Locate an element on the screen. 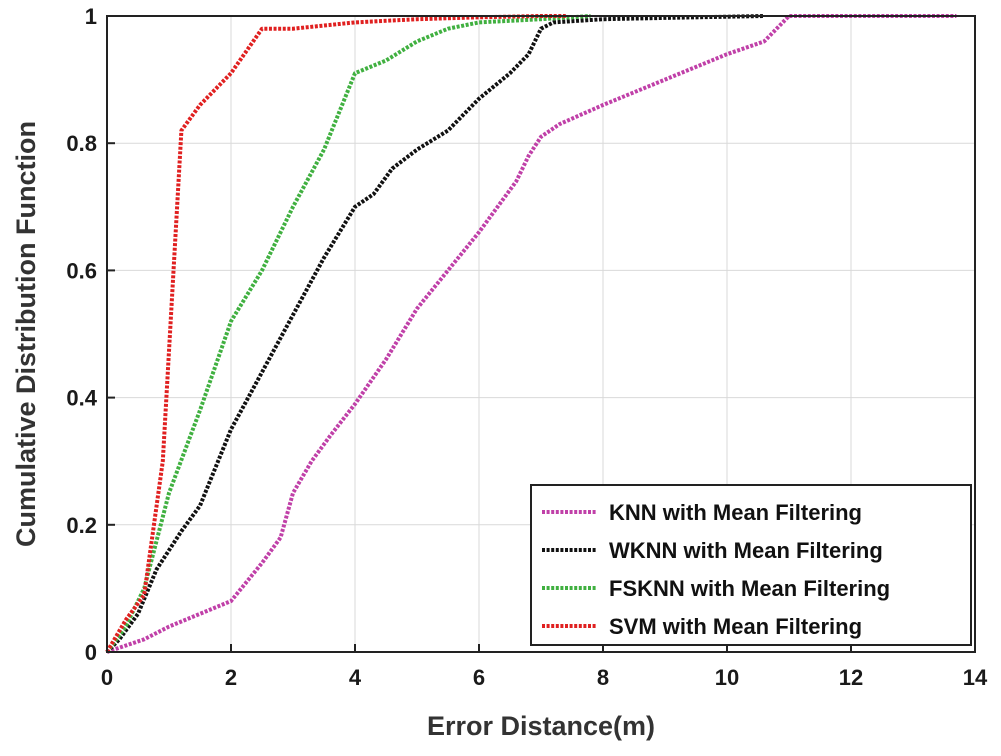 This screenshot has width=1001, height=756. x-tick-label: 2 is located at coordinates (231, 677).